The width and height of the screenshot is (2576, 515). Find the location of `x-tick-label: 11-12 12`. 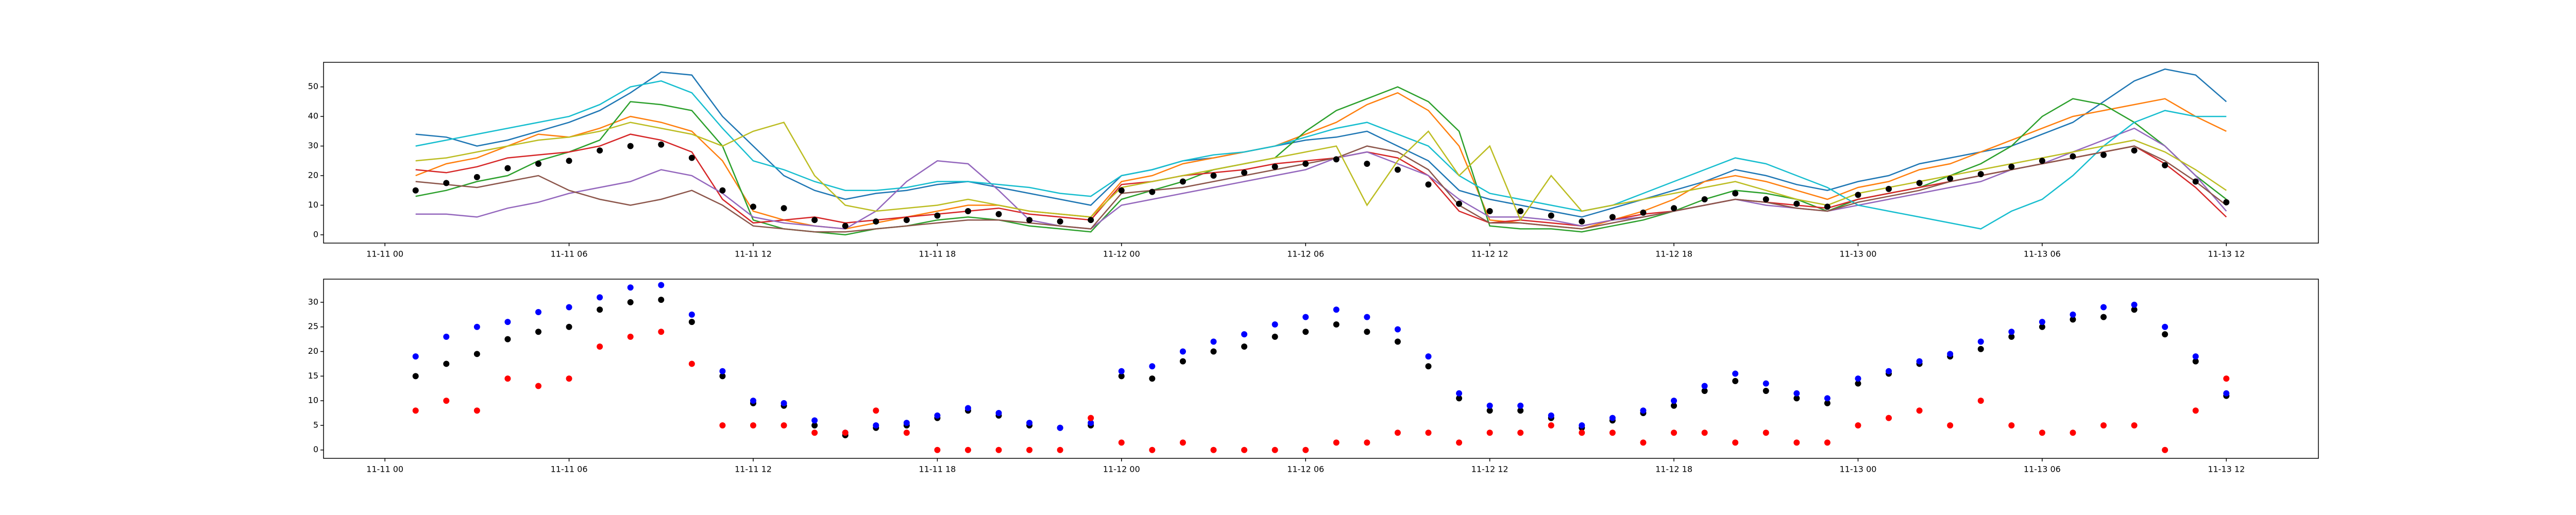

x-tick-label: 11-12 12 is located at coordinates (1490, 469).